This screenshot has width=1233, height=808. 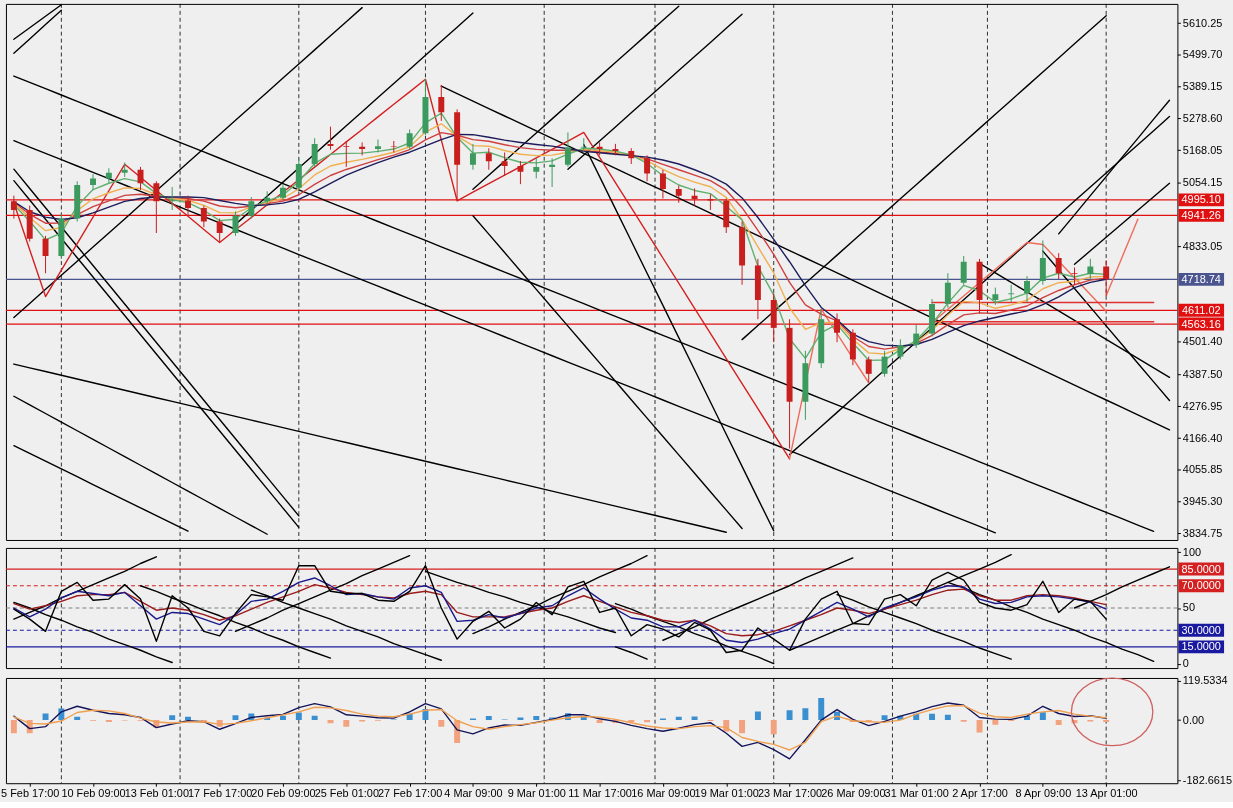 What do you see at coordinates (1043, 792) in the screenshot?
I see `x-tick-label: 8 Apr 09:00` at bounding box center [1043, 792].